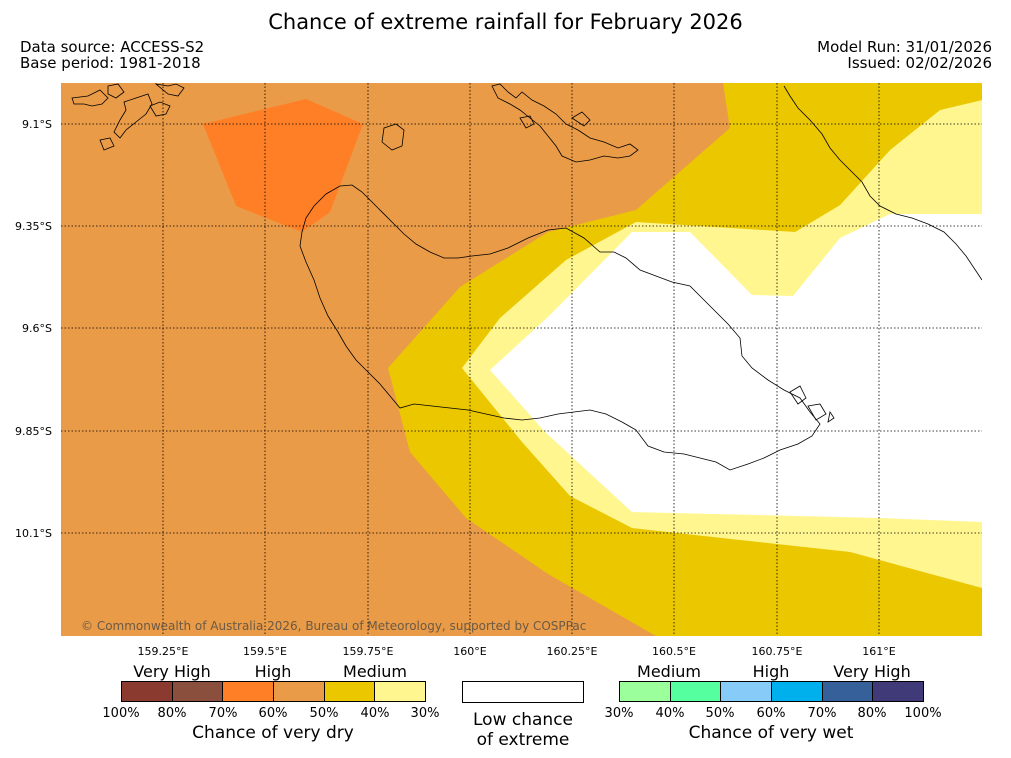 The width and height of the screenshot is (1011, 758). Describe the element at coordinates (368, 651) in the screenshot. I see `longitude-label: 159.75°E` at that location.